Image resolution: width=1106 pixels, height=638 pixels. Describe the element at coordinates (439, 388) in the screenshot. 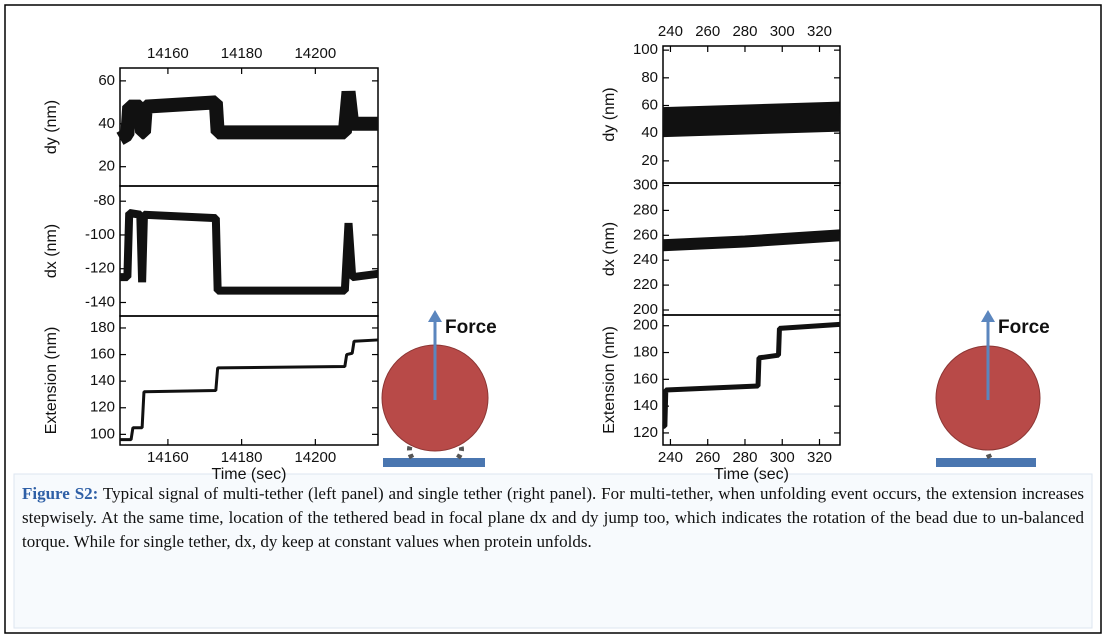

I see `multi-tether-diagram: Force` at that location.